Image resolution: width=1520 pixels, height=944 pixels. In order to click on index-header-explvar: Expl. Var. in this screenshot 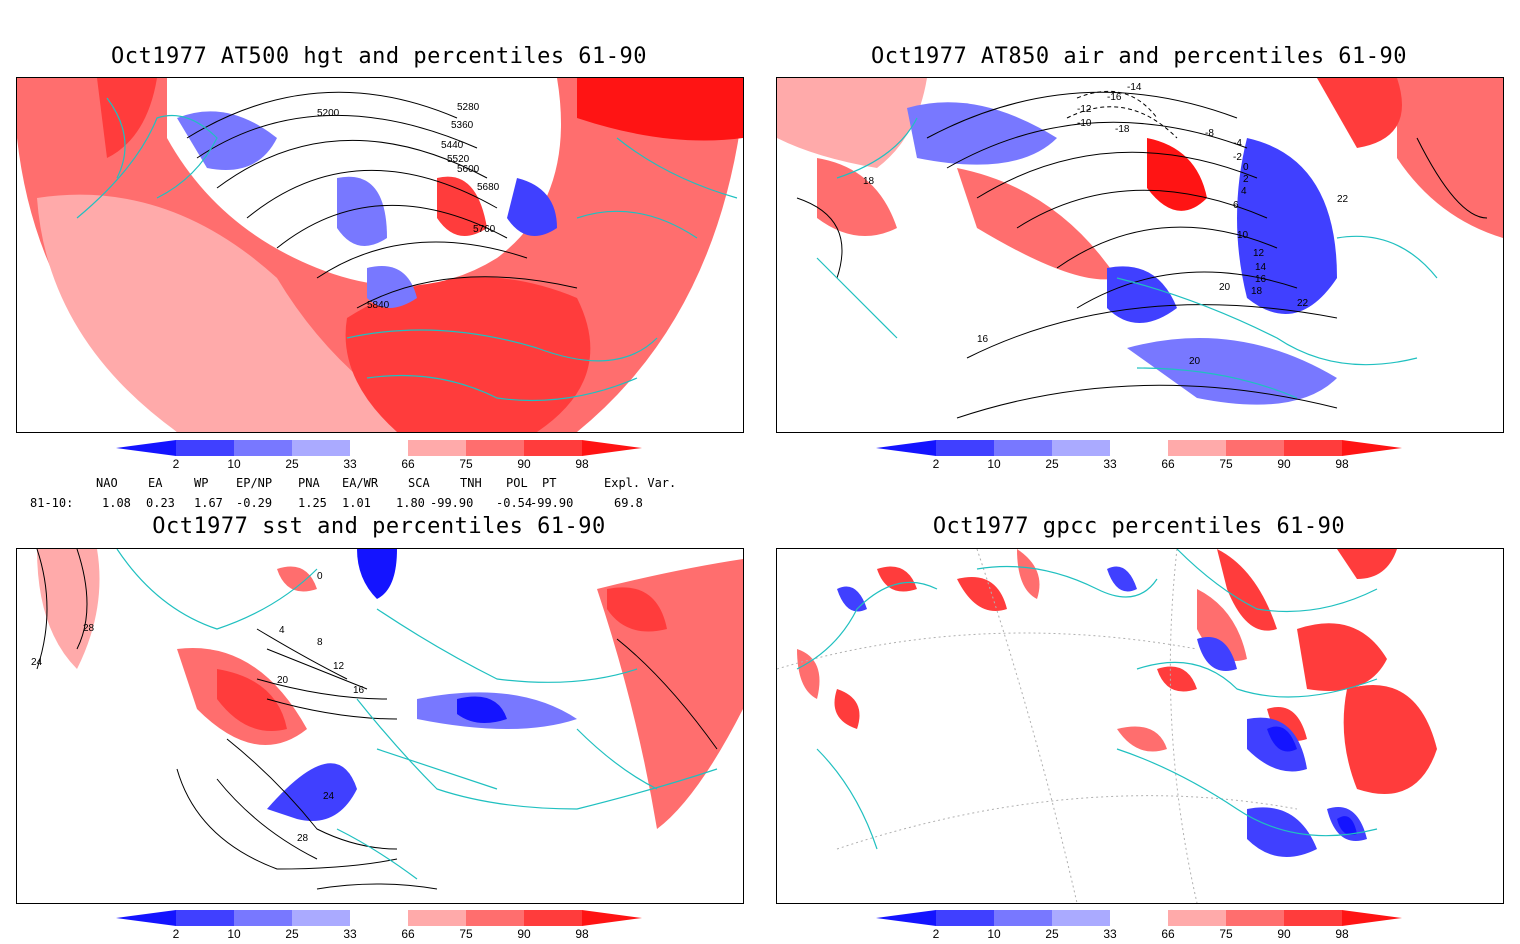, I will do `click(640, 483)`.